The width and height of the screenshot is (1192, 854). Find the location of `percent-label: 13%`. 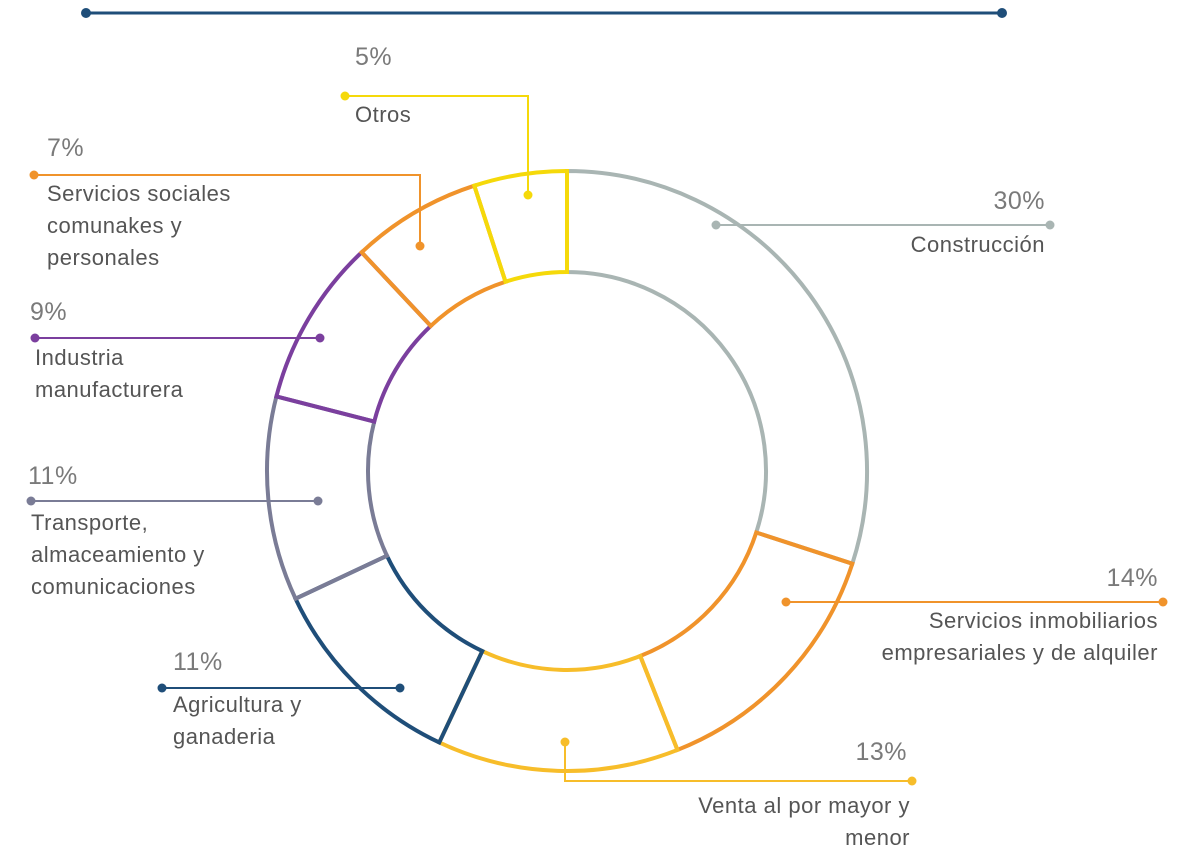

percent-label: 13% is located at coordinates (881, 752).